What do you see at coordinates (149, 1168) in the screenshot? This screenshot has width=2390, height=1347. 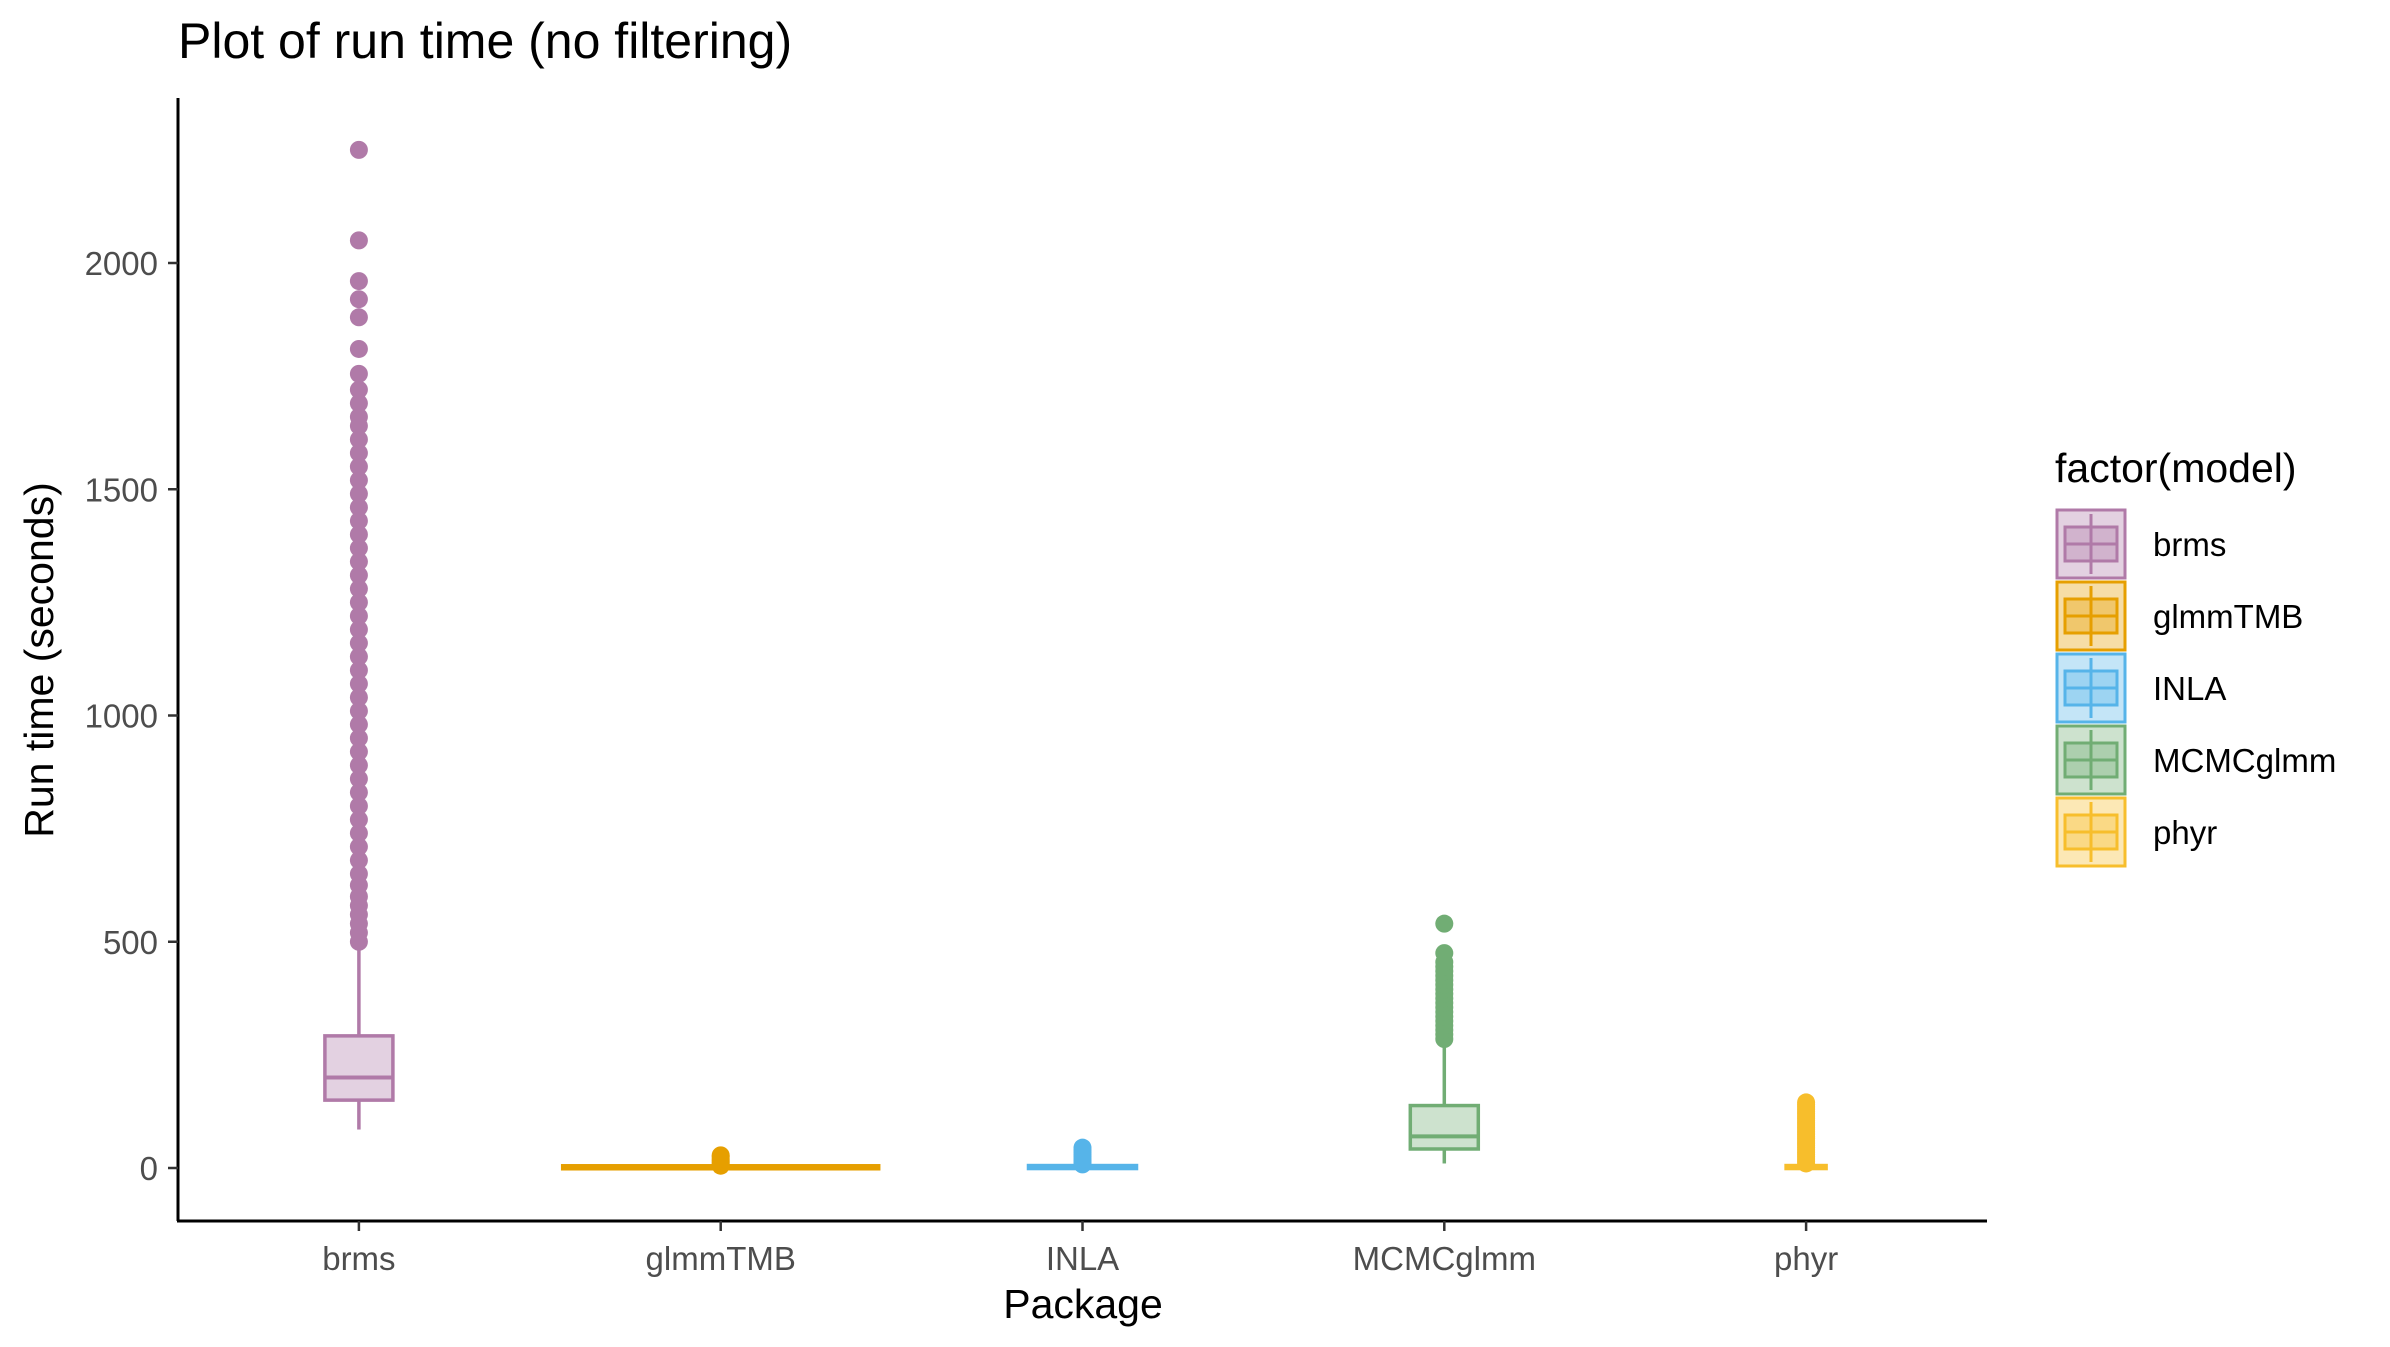 I see `y-tick-label: 0` at bounding box center [149, 1168].